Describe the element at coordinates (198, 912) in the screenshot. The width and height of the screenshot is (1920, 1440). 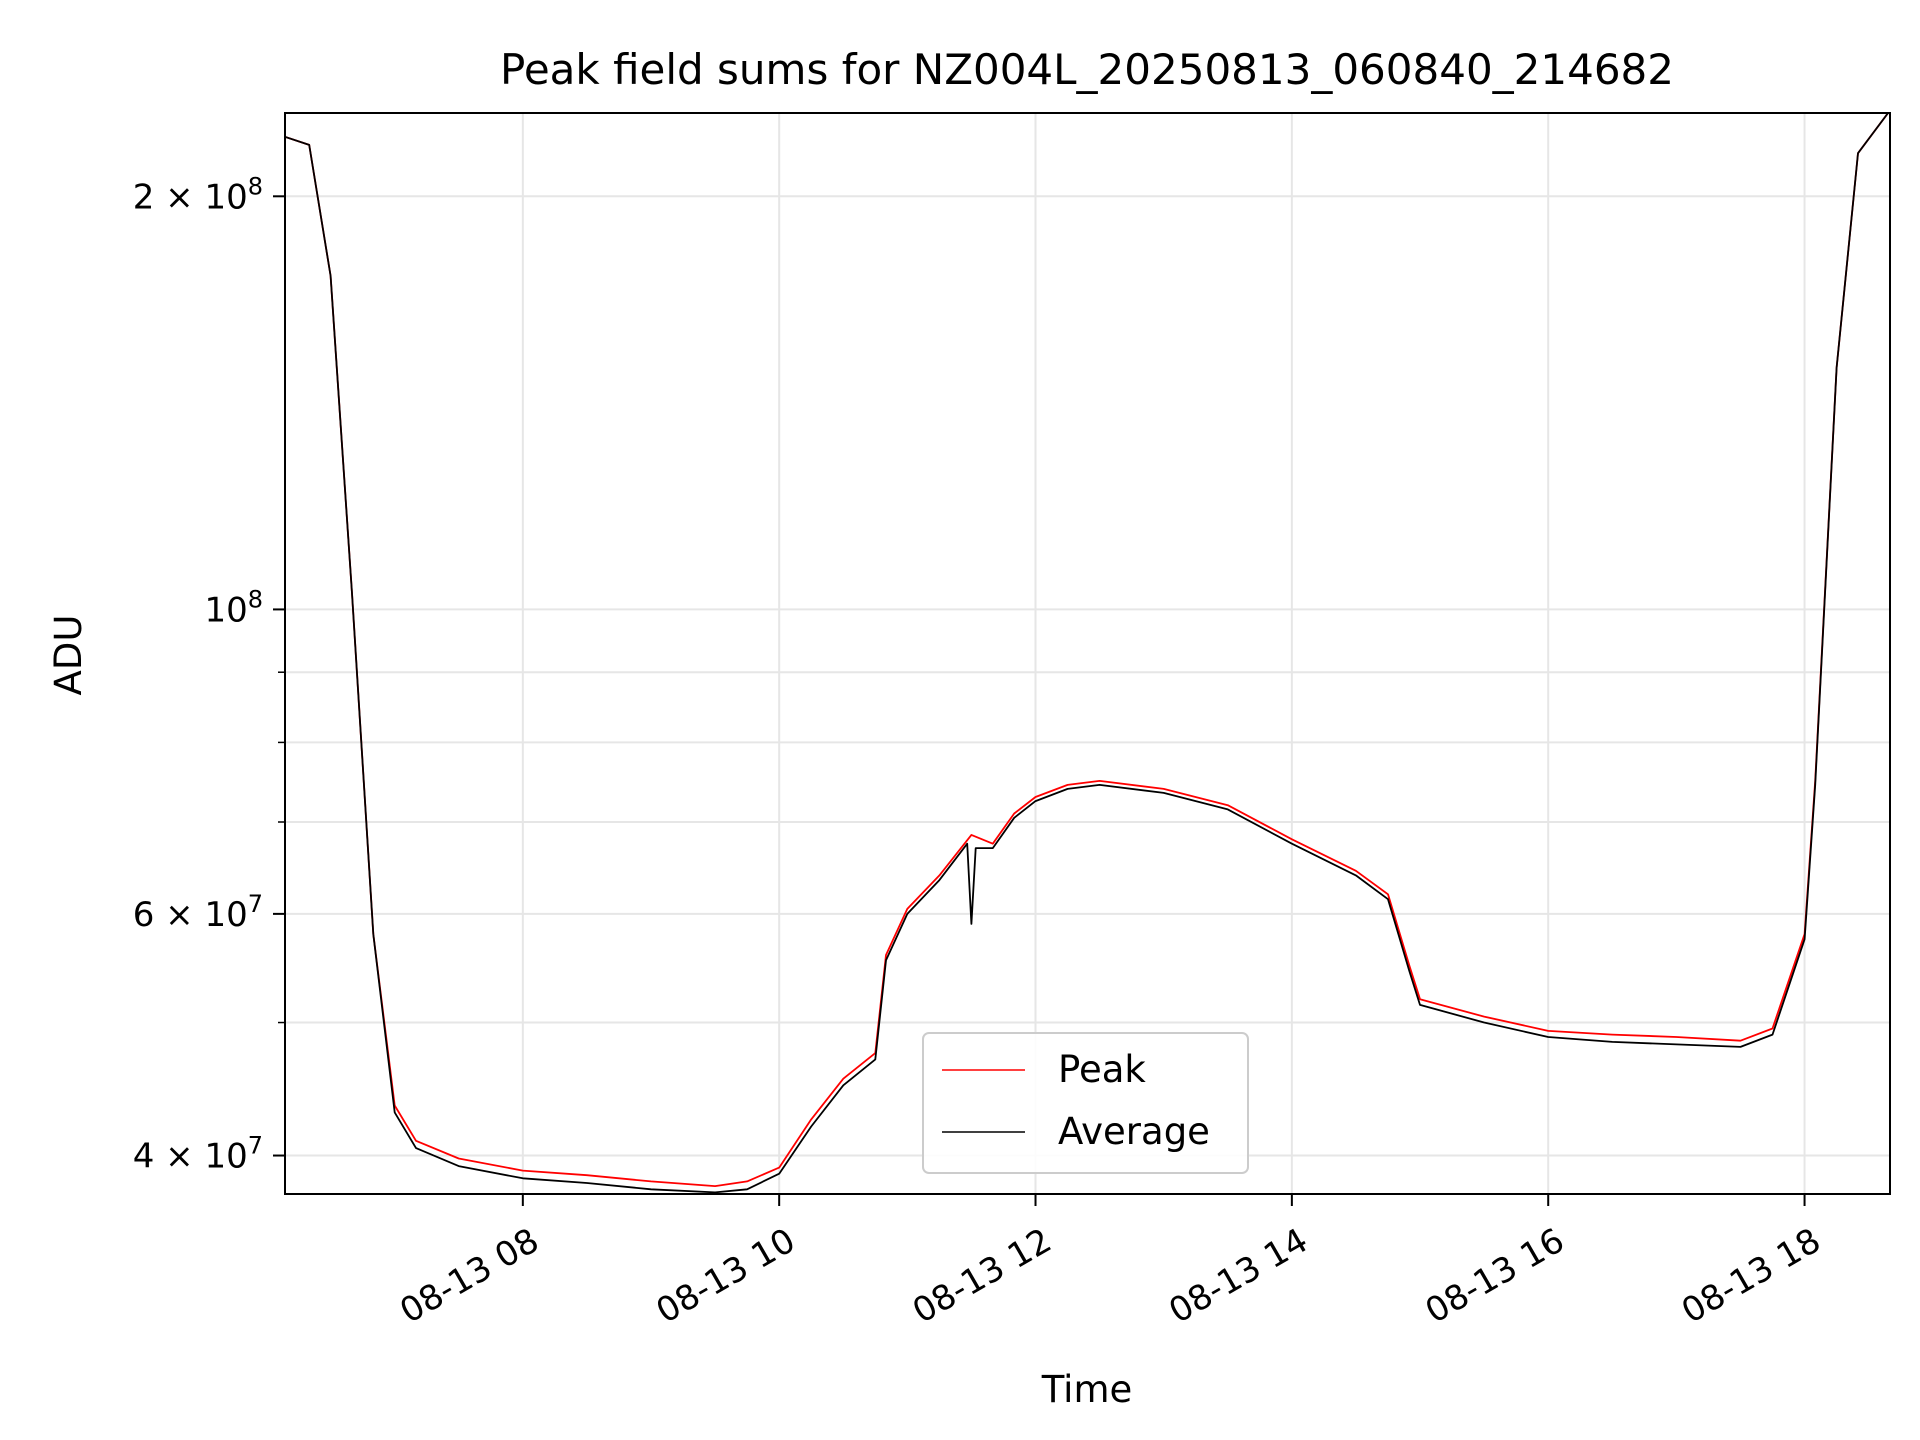
I see `y-tick-label: 6 × 107` at that location.